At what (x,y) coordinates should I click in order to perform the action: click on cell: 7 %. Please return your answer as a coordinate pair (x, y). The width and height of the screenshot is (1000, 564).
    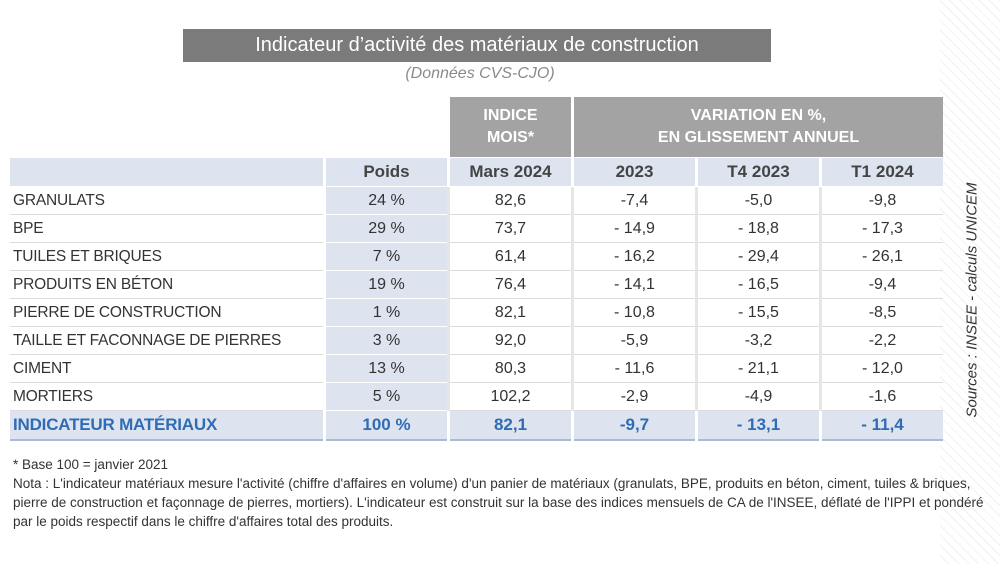
    Looking at the image, I should click on (386, 256).